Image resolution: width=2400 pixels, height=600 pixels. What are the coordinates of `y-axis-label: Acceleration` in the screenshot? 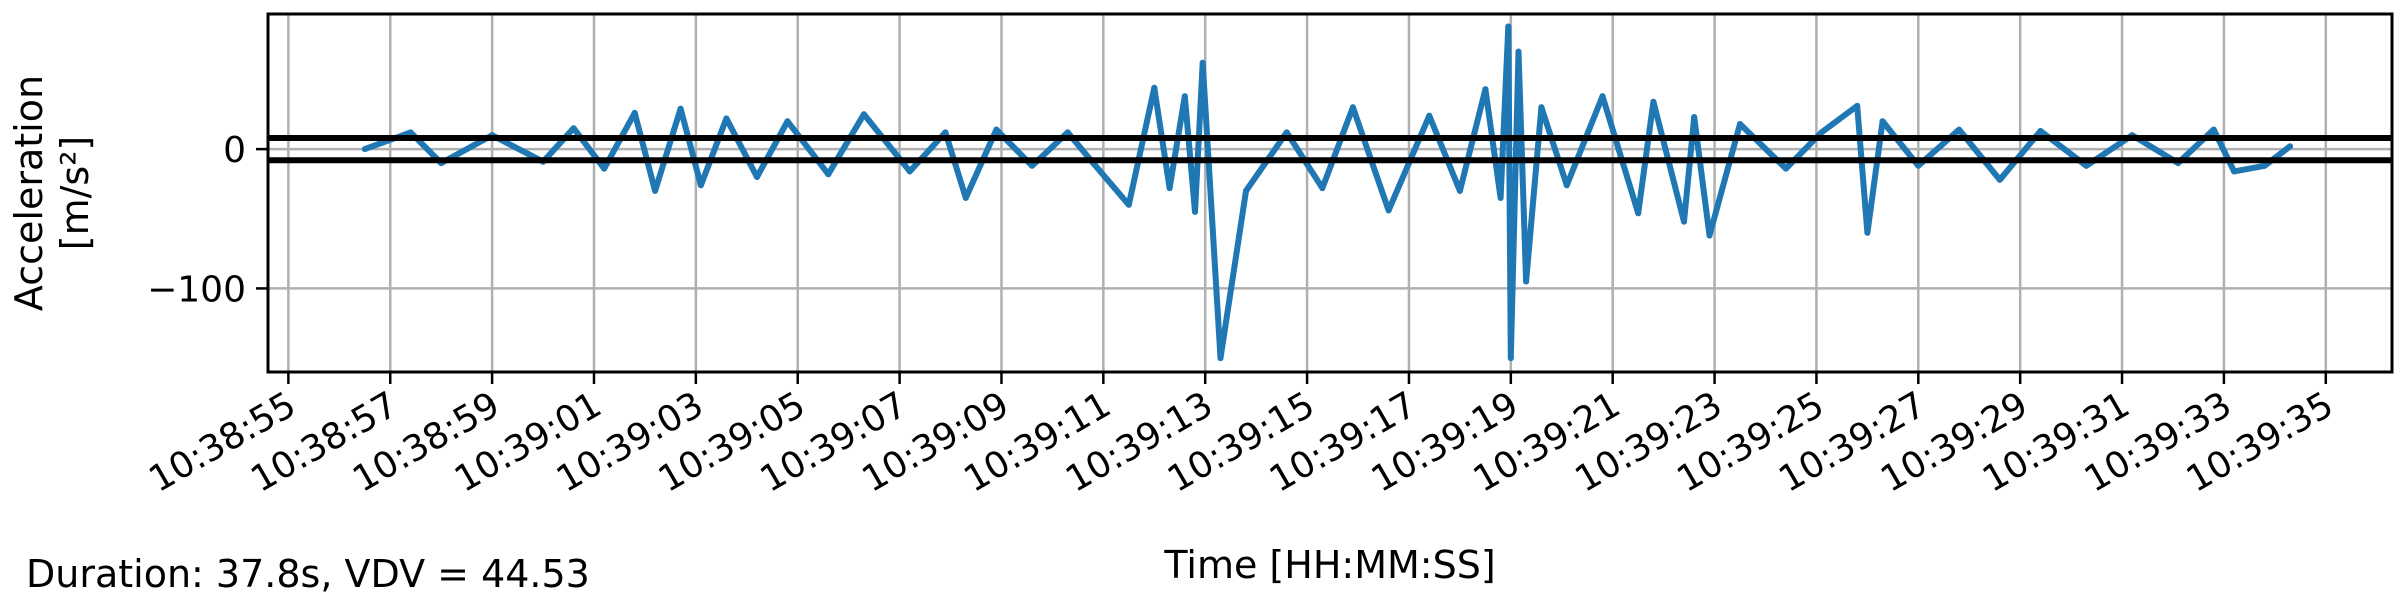 It's located at (29, 193).